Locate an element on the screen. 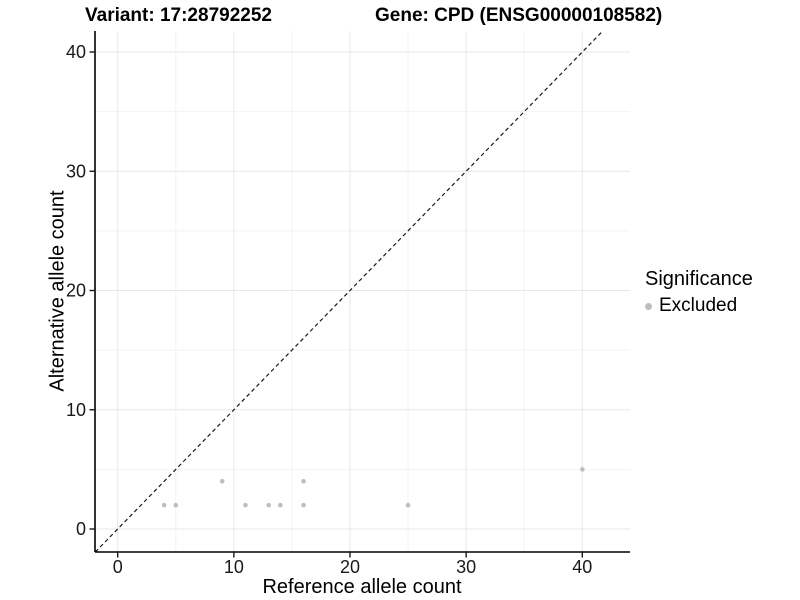 This screenshot has width=800, height=600. y-tick-label: 30 is located at coordinates (76, 171).